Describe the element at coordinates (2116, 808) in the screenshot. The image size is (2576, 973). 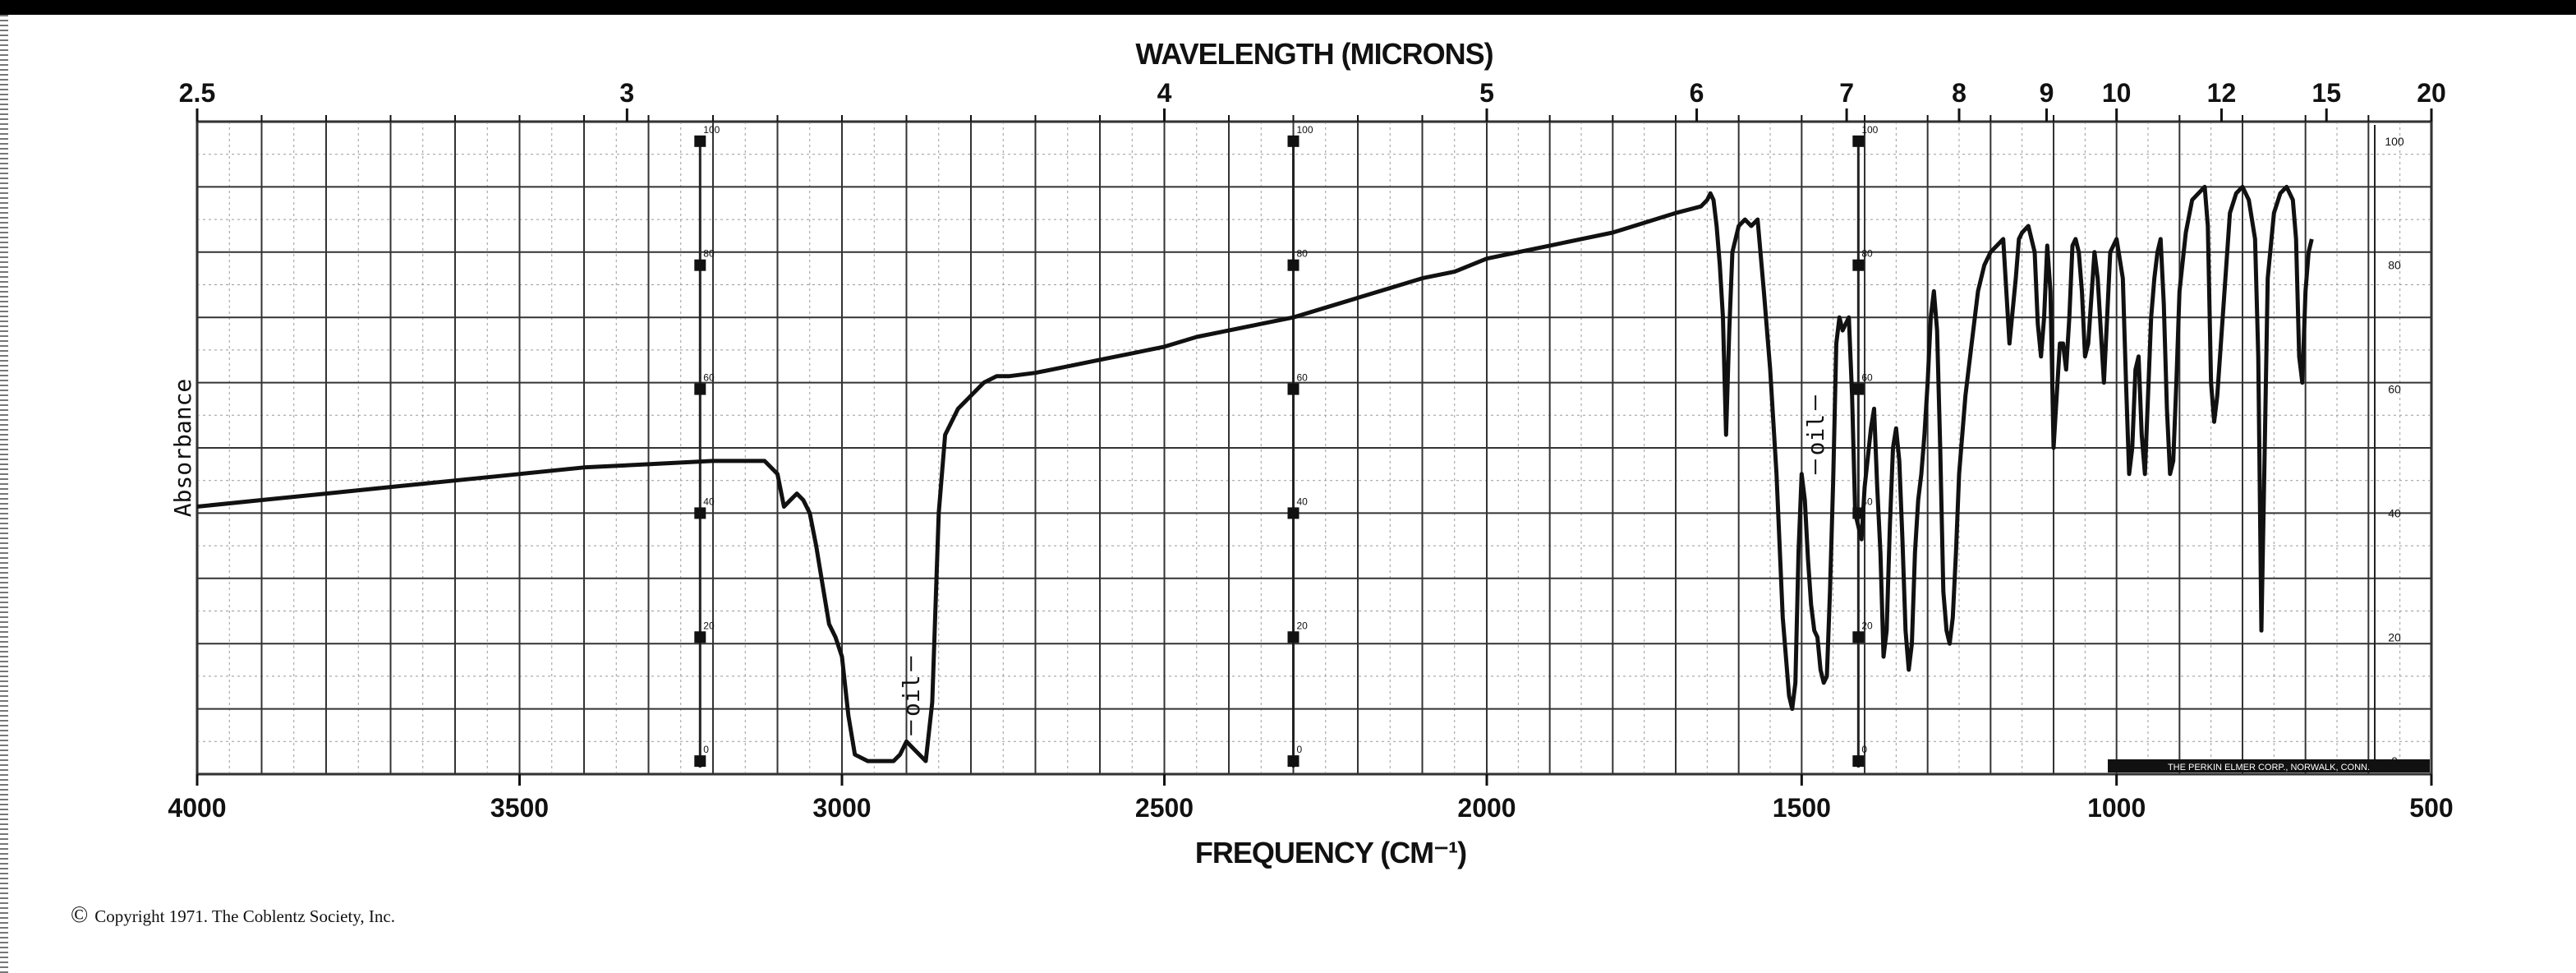
I see `frequency-tick-label: 1000` at that location.